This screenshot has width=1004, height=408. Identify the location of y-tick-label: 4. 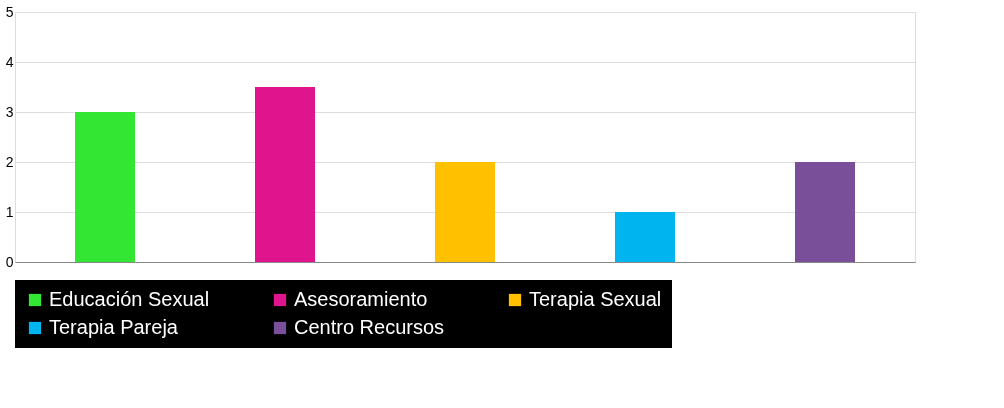
(9, 61).